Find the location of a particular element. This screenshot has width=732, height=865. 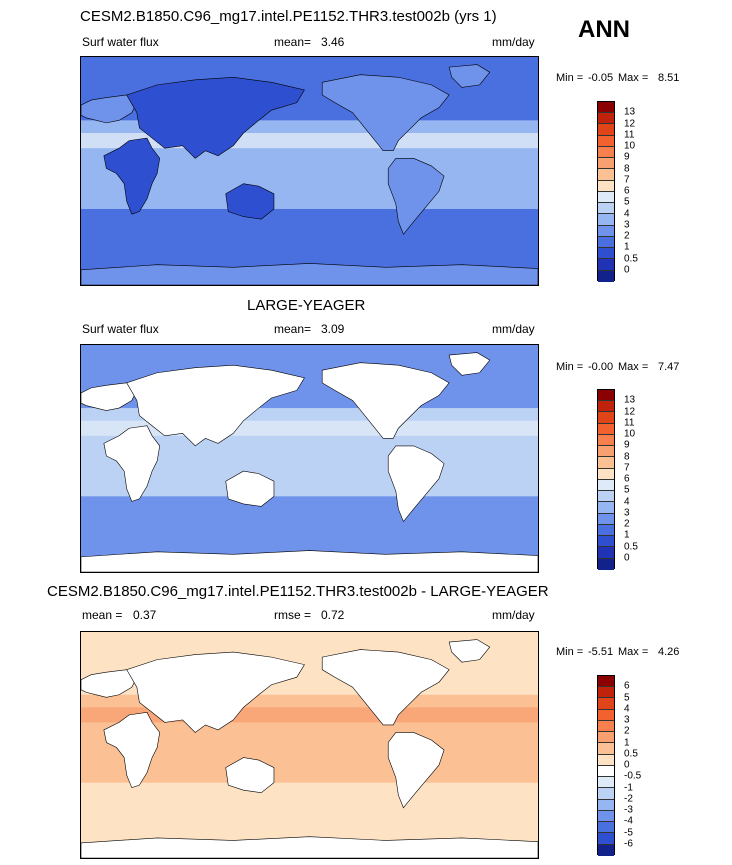

colorbar-tick-label: 8 is located at coordinates (627, 168).